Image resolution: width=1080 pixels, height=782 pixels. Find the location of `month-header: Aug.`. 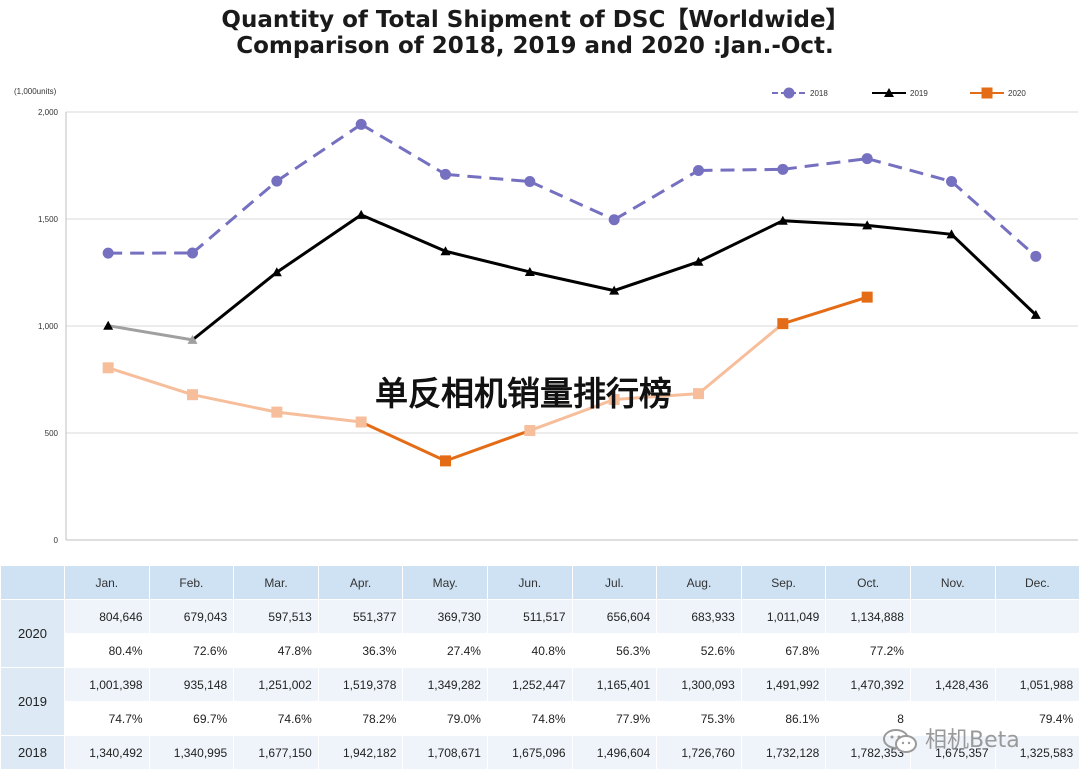

month-header: Aug. is located at coordinates (699, 582).